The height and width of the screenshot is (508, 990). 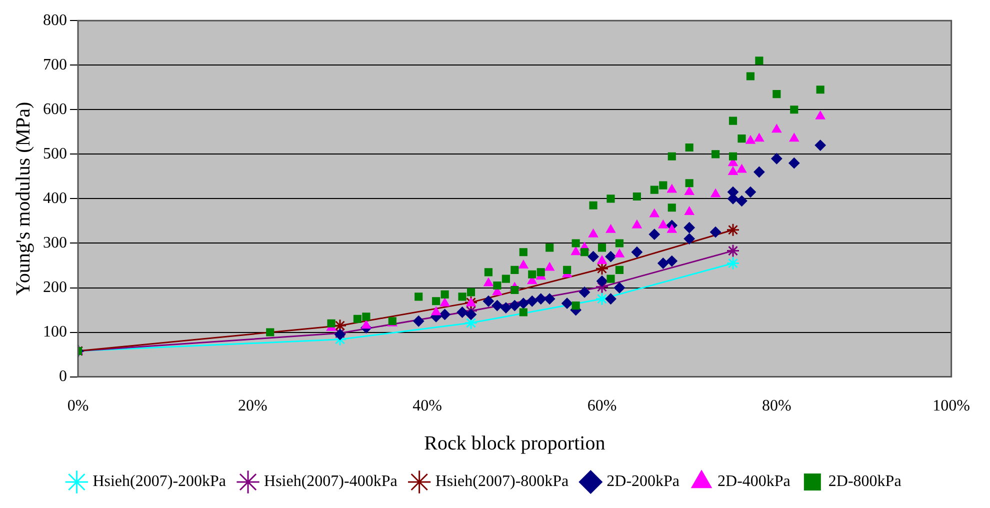 I want to click on legend-label: 2D-200kPa, so click(x=643, y=481).